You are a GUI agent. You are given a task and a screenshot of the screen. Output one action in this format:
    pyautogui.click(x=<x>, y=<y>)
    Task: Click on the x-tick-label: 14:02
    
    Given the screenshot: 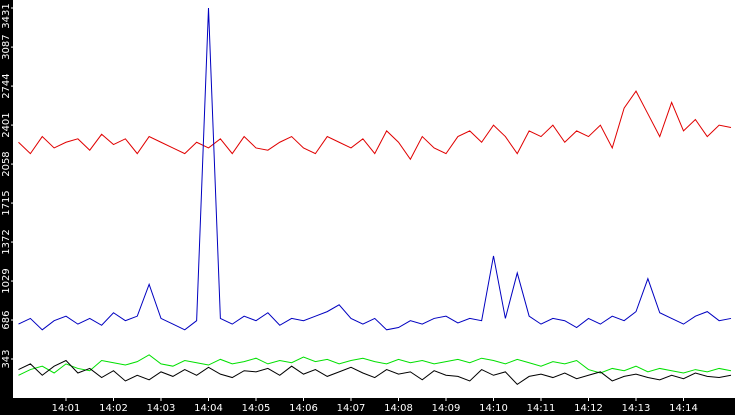 What is the action you would take?
    pyautogui.click(x=113, y=408)
    